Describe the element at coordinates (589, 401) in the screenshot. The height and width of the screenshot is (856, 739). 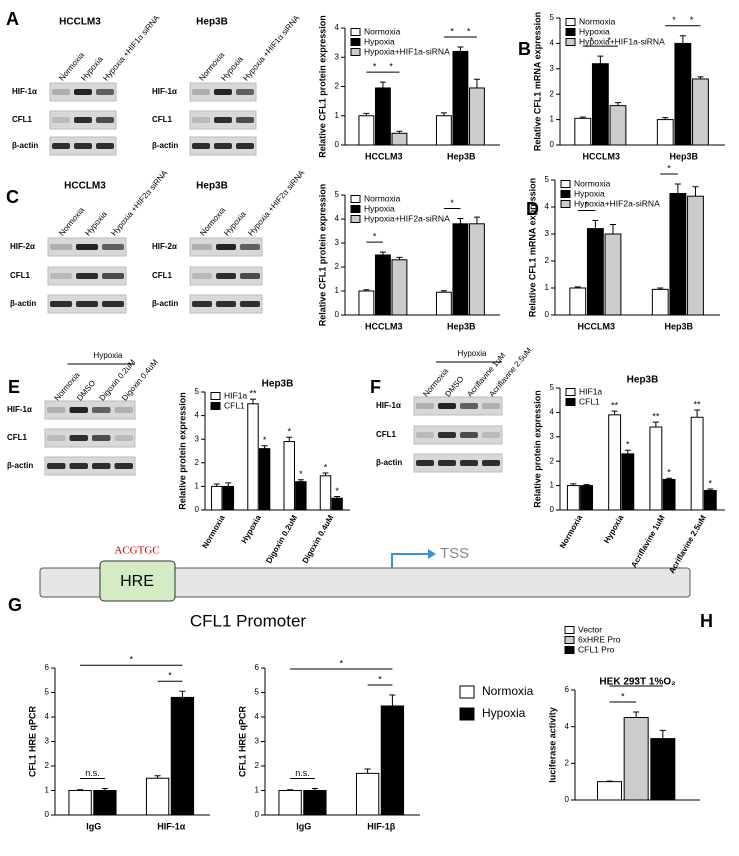
I see `legend-label: CFL1` at that location.